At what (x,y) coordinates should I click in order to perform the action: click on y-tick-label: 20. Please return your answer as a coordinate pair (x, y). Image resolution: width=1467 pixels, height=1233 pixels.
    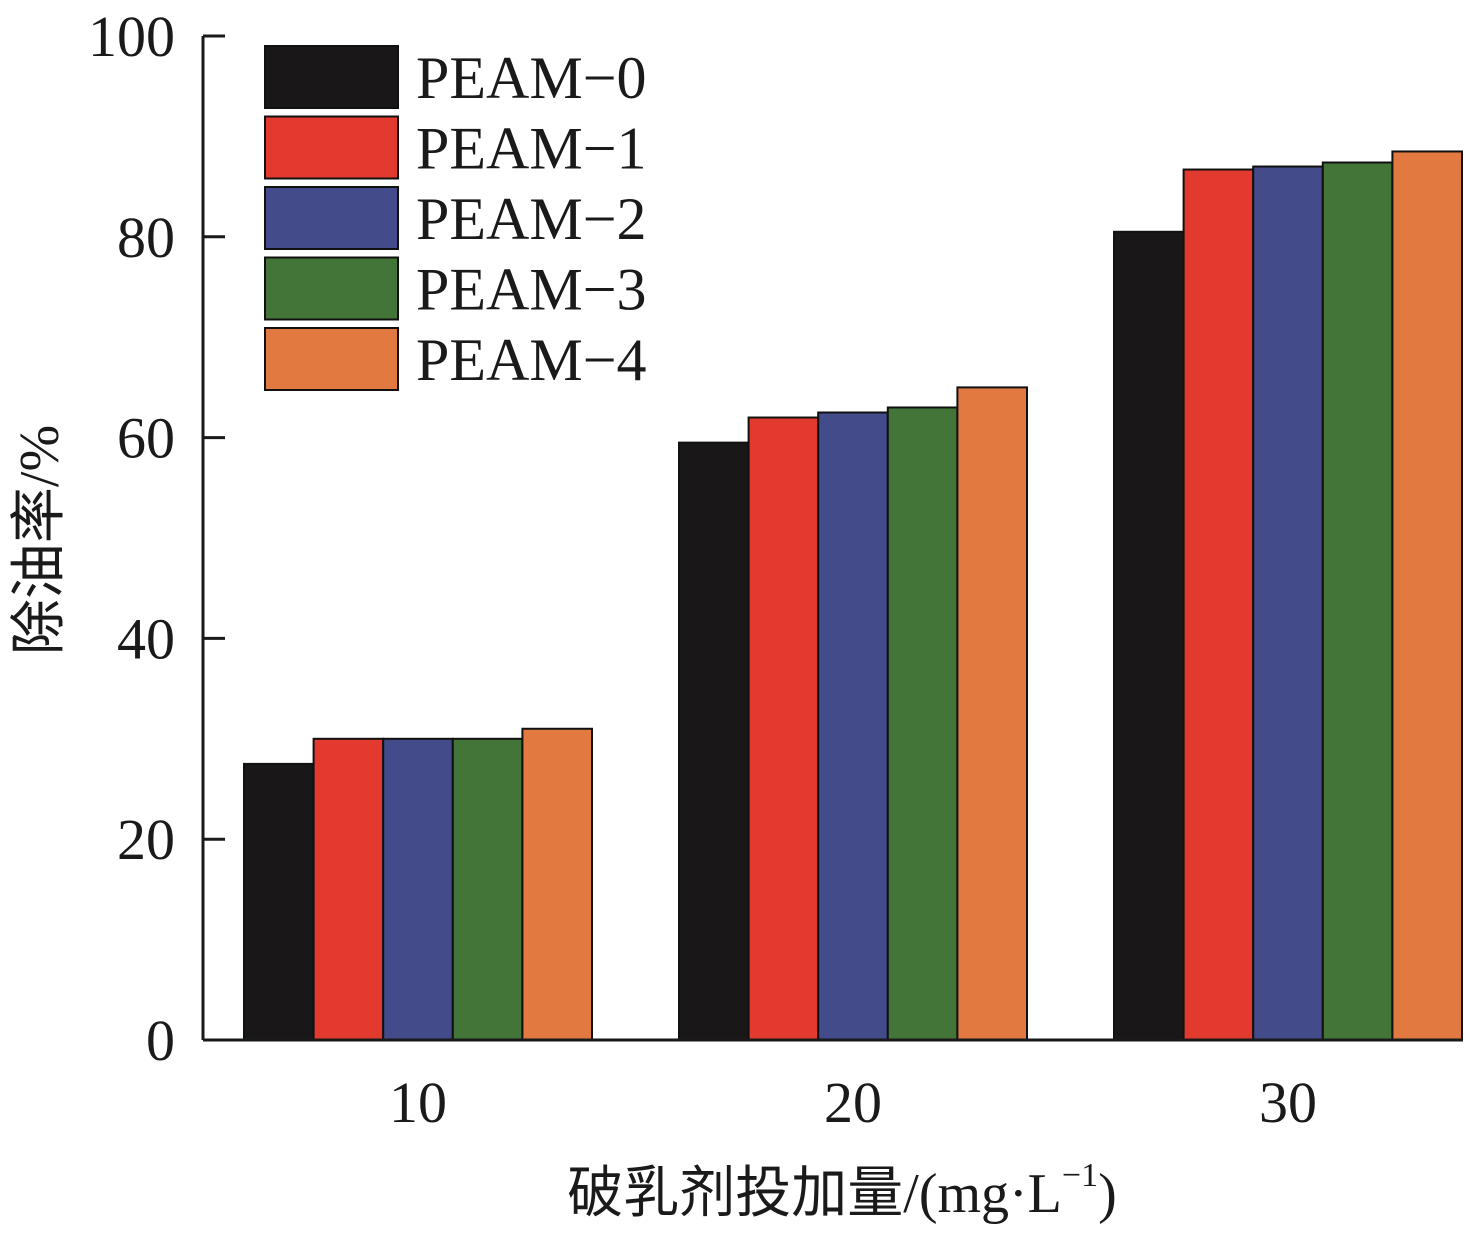
    Looking at the image, I should click on (146, 839).